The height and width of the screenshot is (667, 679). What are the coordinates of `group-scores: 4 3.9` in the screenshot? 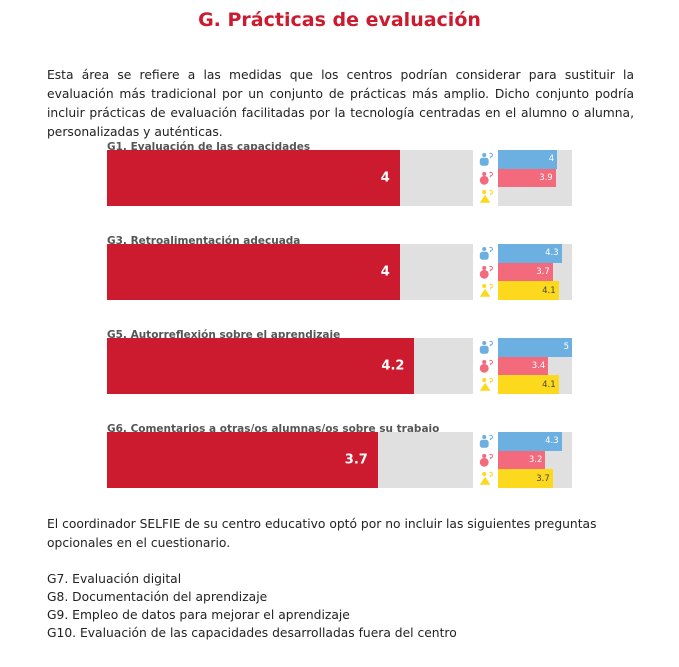 It's located at (525, 178).